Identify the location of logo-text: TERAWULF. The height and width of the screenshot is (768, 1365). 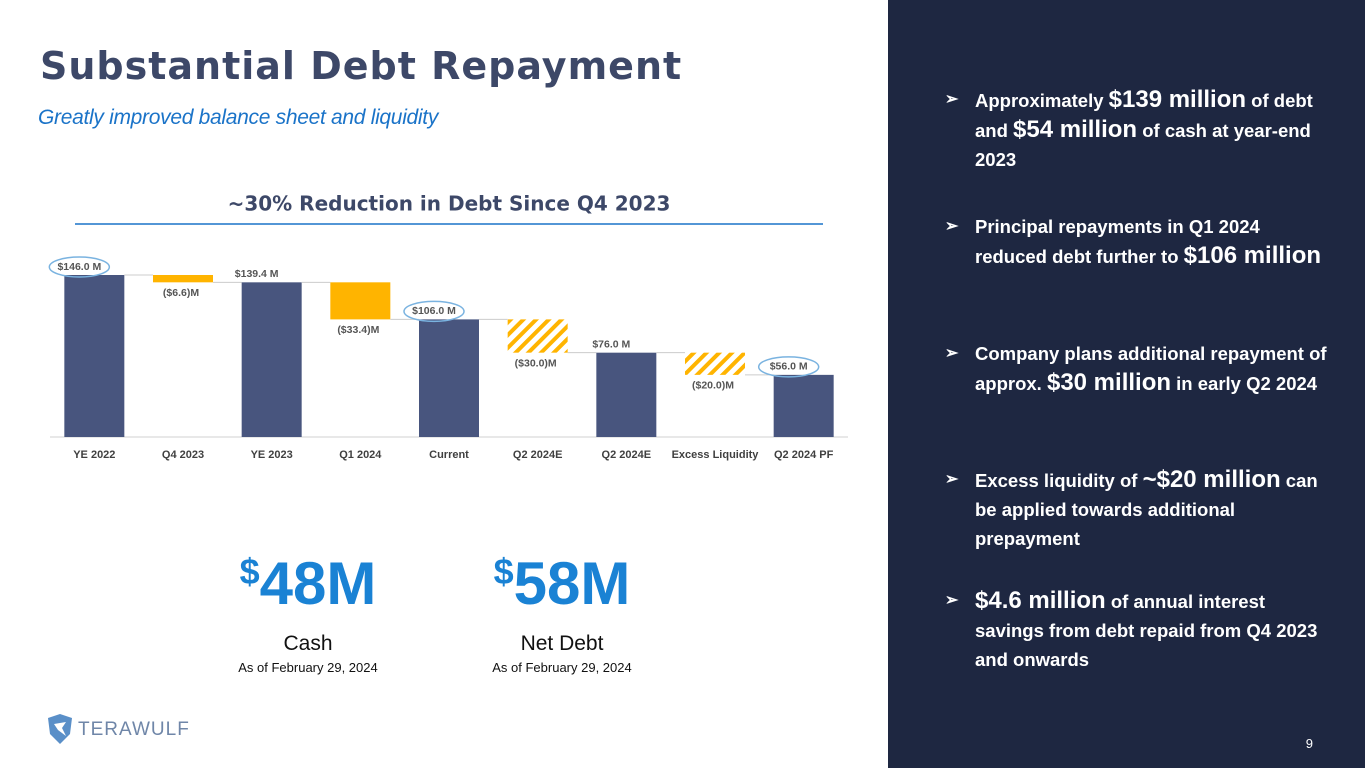
(134, 729).